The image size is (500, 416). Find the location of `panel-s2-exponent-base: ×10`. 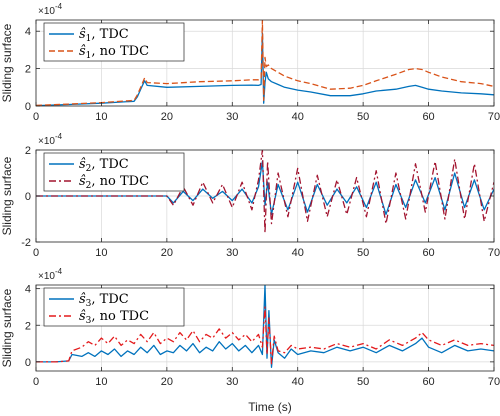

panel-s2-exponent-base: ×10 is located at coordinates (46, 141).